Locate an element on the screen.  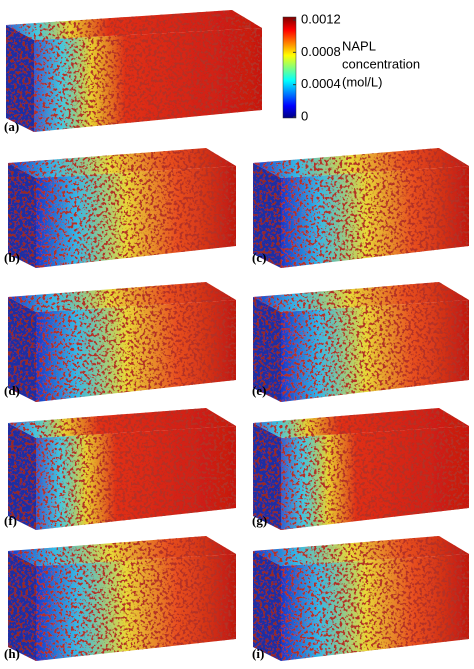
colorbar-tick-label: 0 is located at coordinates (304, 115).